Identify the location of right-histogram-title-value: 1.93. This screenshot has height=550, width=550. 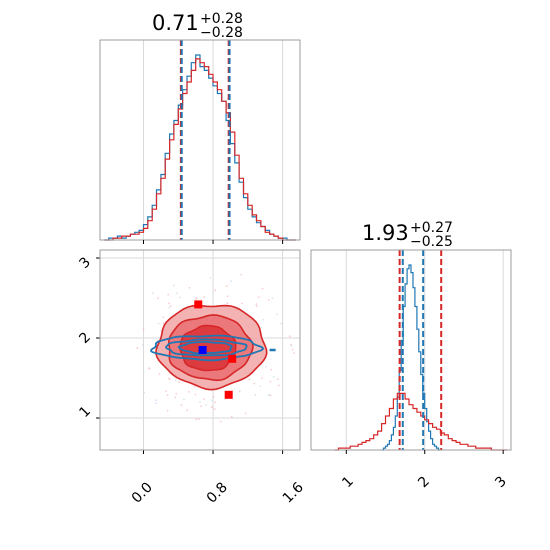
(385, 233).